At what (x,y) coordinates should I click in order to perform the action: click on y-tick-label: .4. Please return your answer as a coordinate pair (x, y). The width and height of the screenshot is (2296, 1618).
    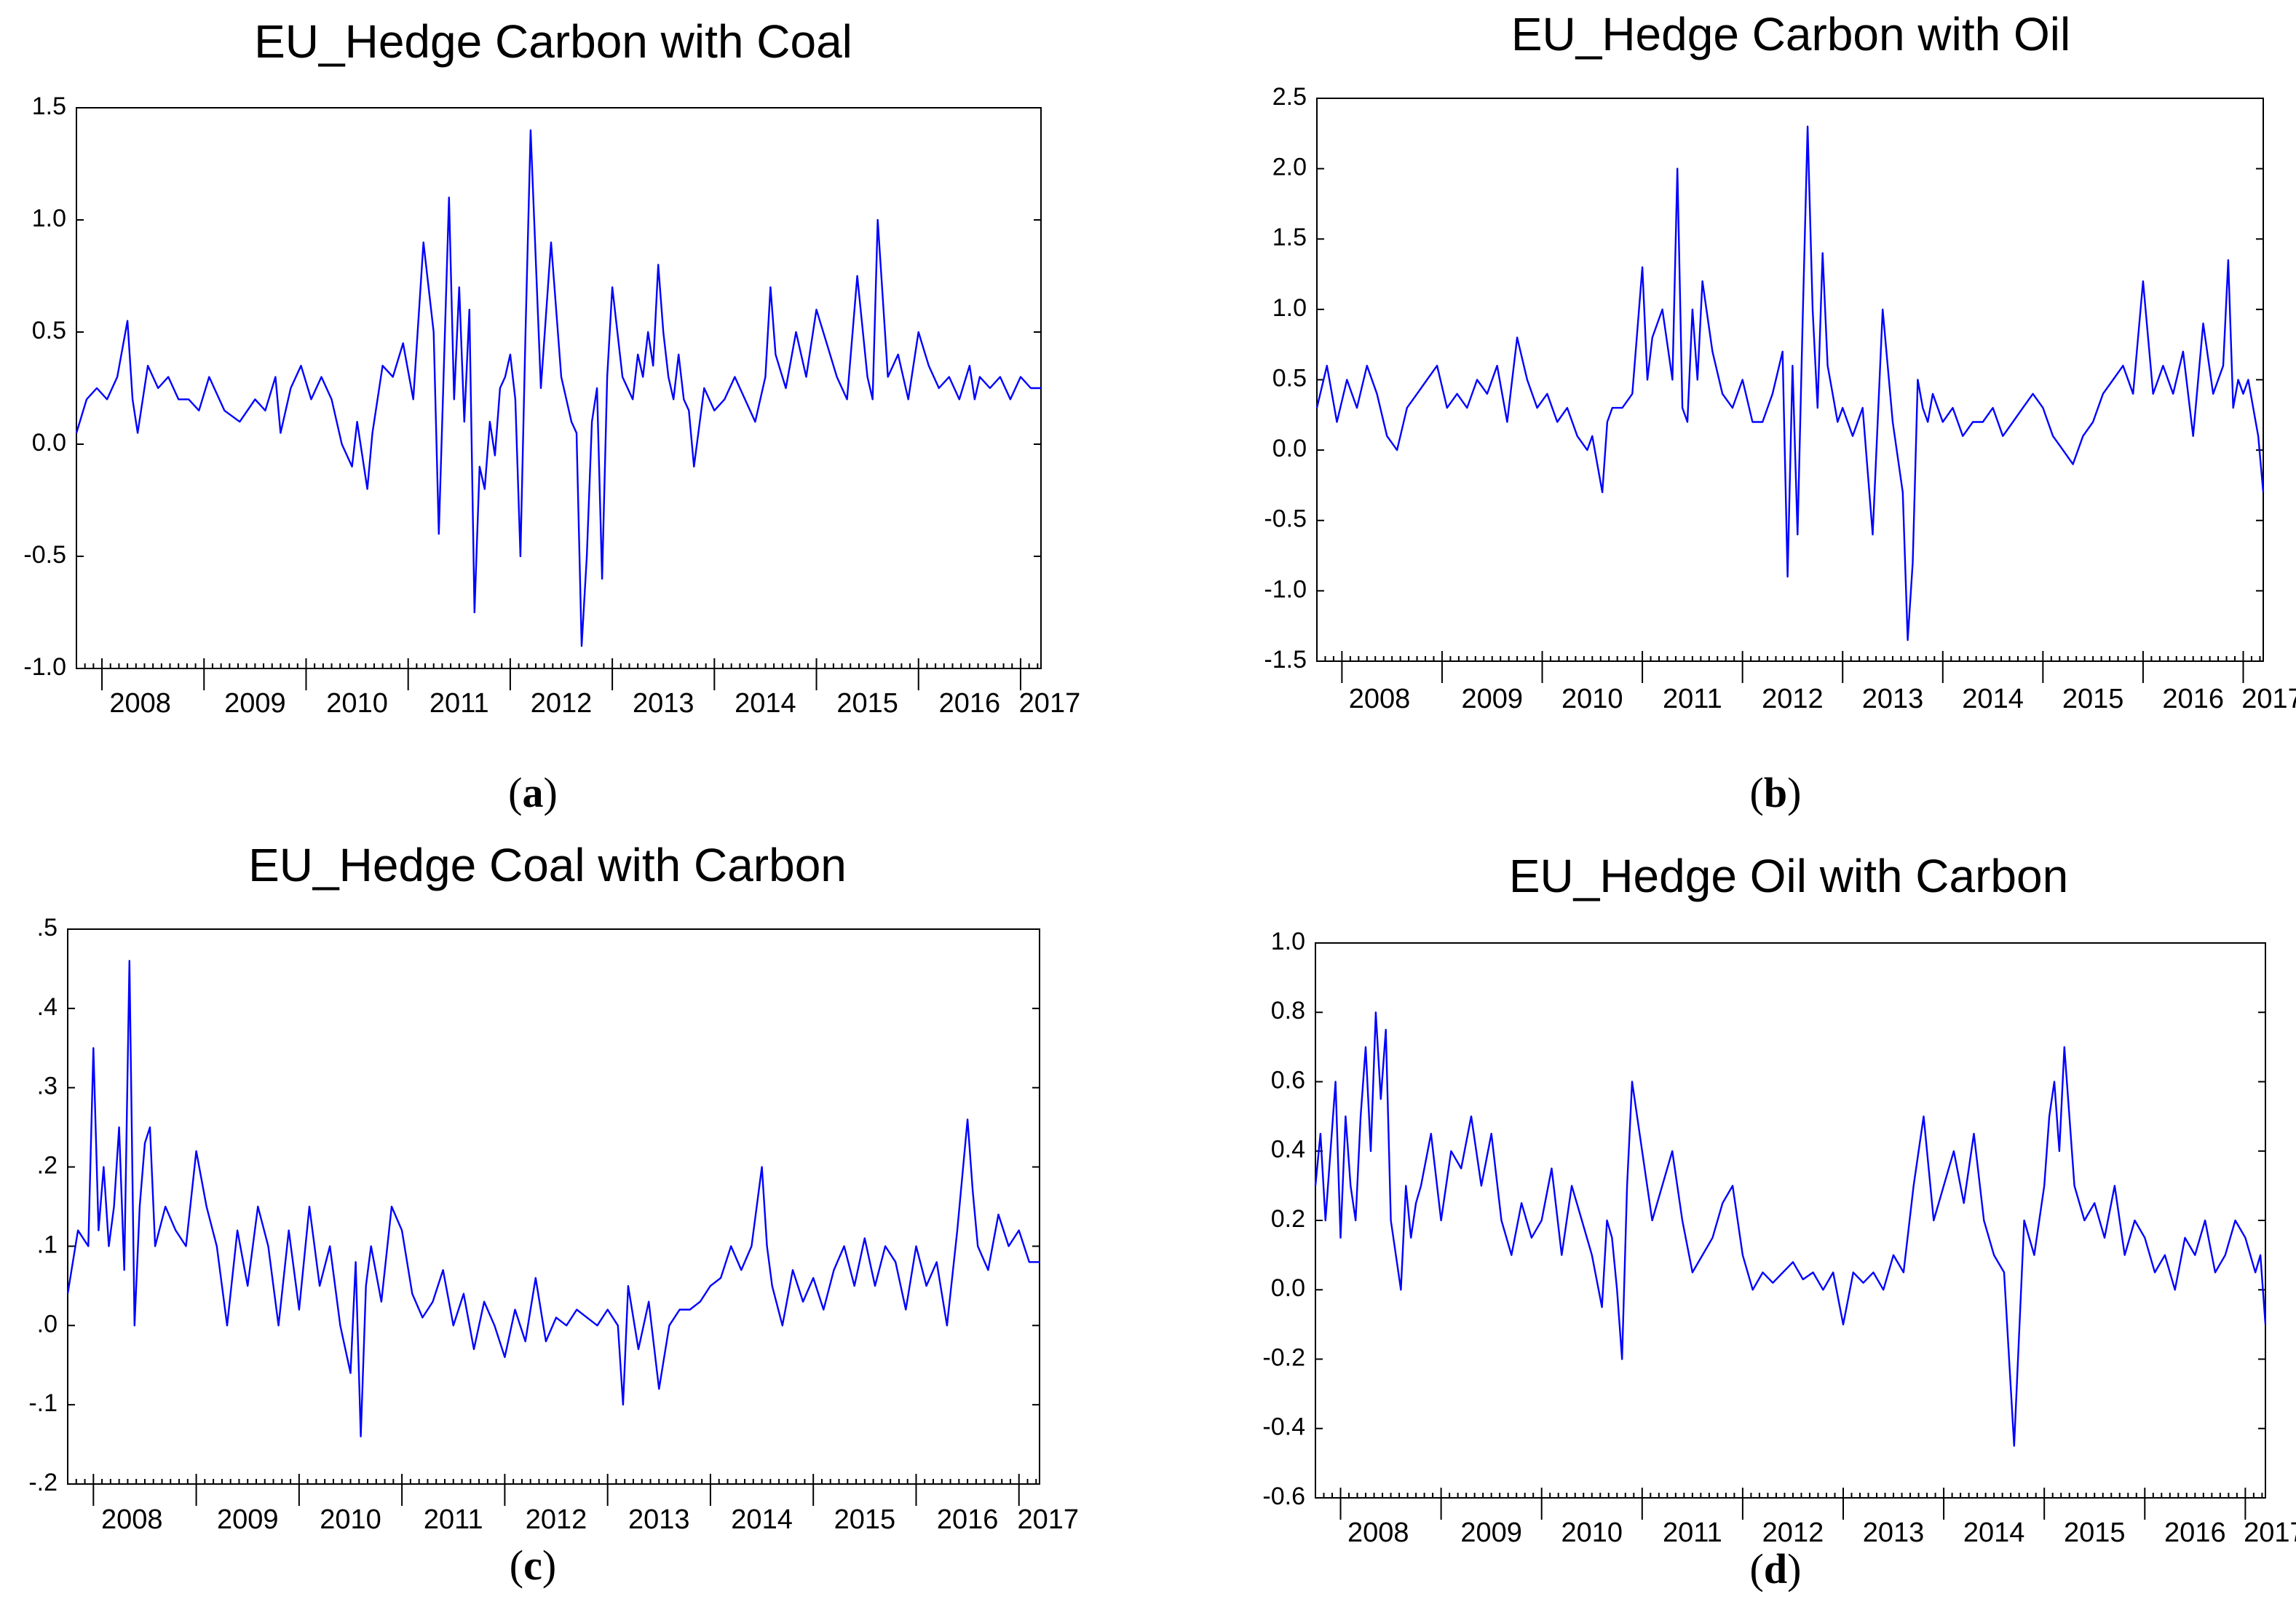
    Looking at the image, I should click on (48, 1007).